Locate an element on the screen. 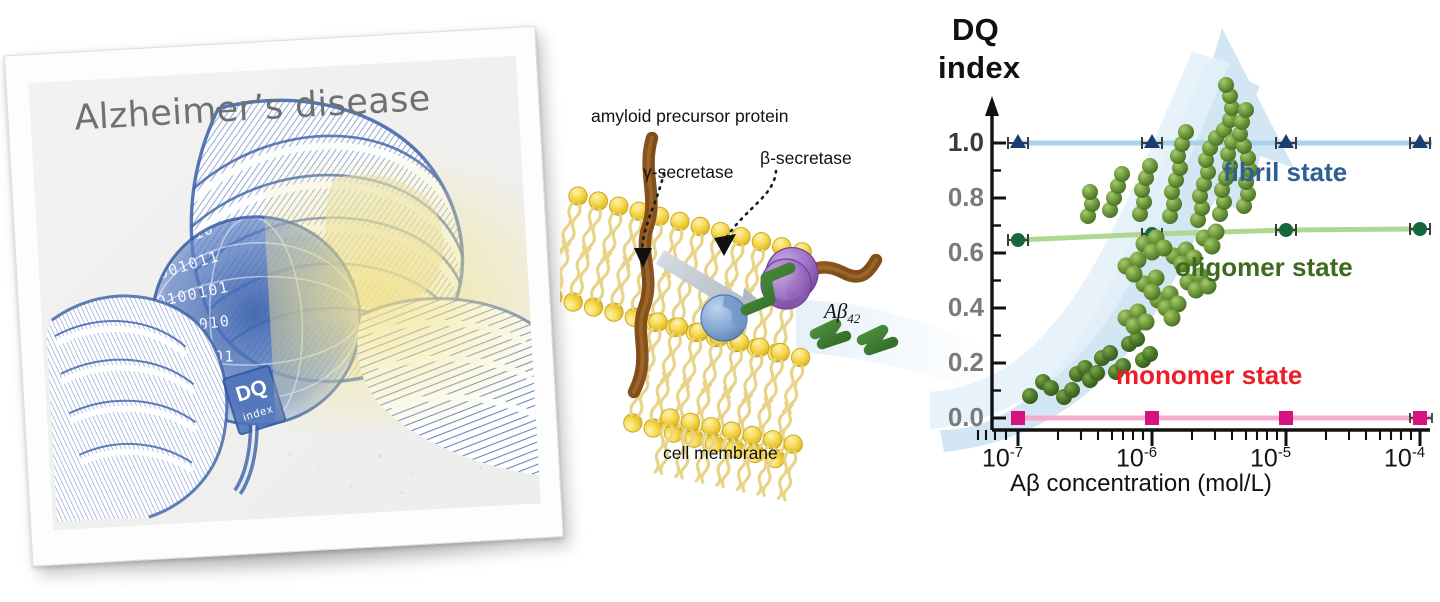  monomer-markers is located at coordinates (1219, 418).